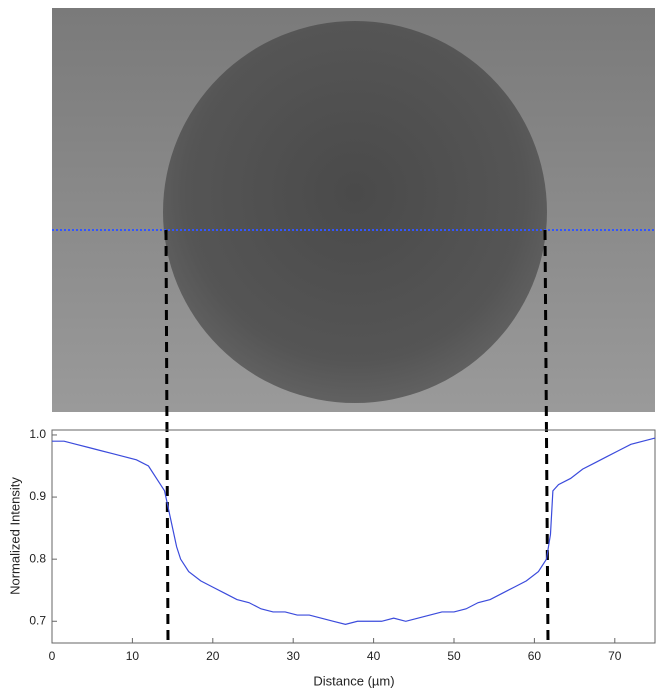  I want to click on x-tick-label: 70, so click(615, 656).